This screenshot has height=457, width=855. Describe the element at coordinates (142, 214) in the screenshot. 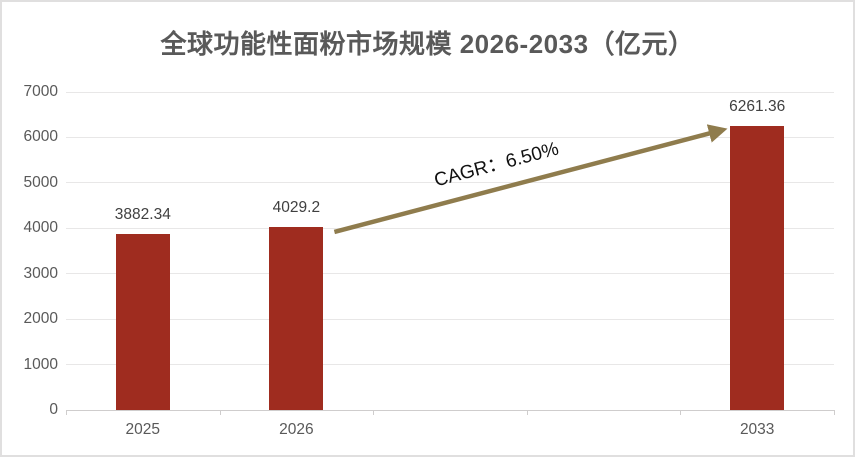

I see `data-label-2025: 3882.34` at that location.